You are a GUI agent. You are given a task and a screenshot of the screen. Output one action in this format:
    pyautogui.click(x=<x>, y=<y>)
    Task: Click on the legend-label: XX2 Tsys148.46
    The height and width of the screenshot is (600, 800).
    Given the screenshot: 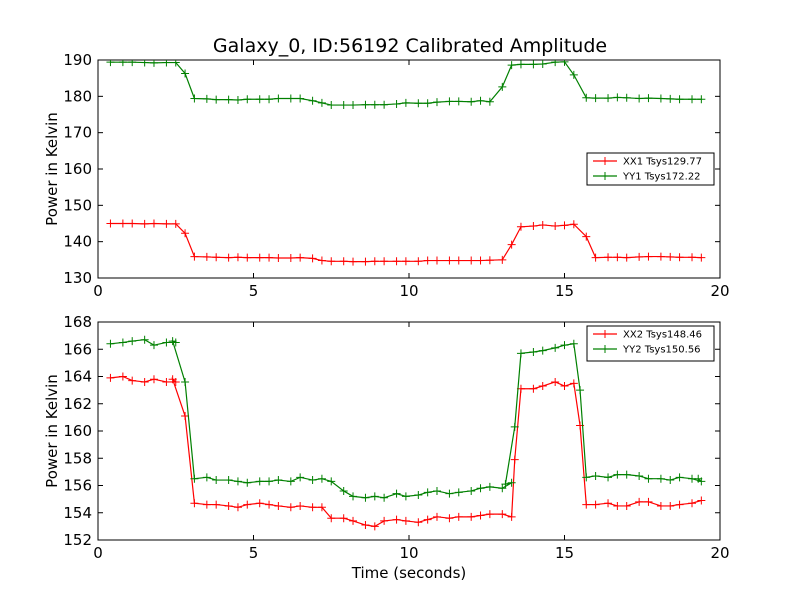 What is the action you would take?
    pyautogui.click(x=662, y=335)
    